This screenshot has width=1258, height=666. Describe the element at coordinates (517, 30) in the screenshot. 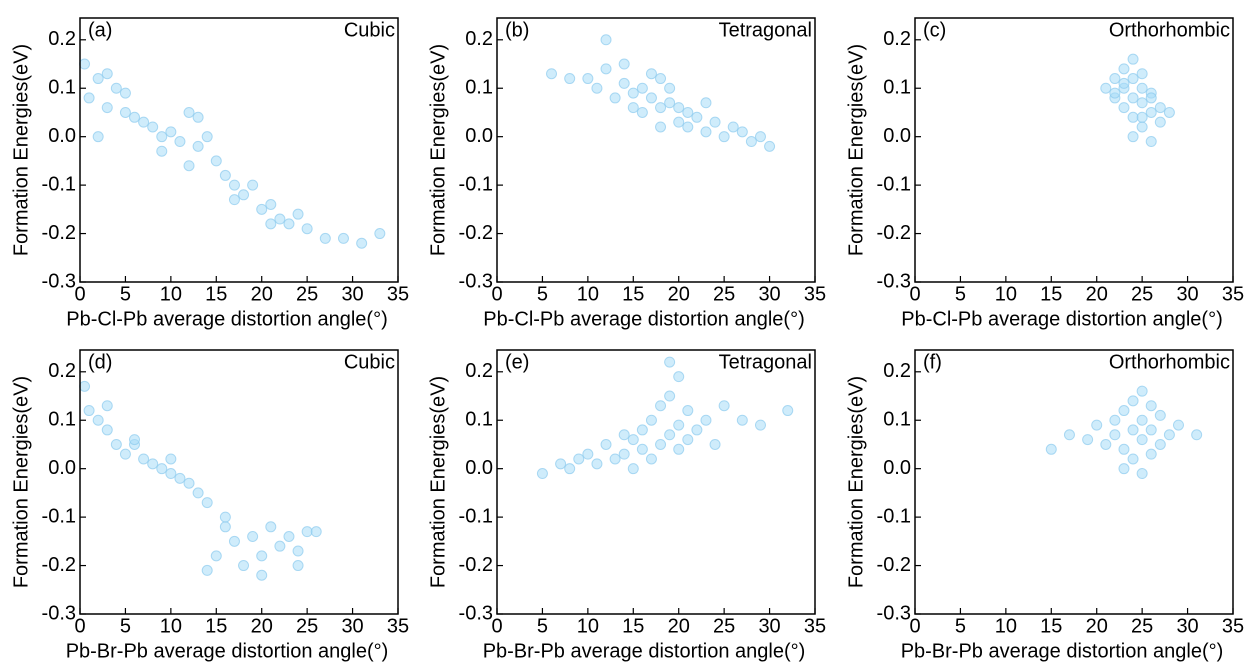

I see `panel-label: (b)` at that location.